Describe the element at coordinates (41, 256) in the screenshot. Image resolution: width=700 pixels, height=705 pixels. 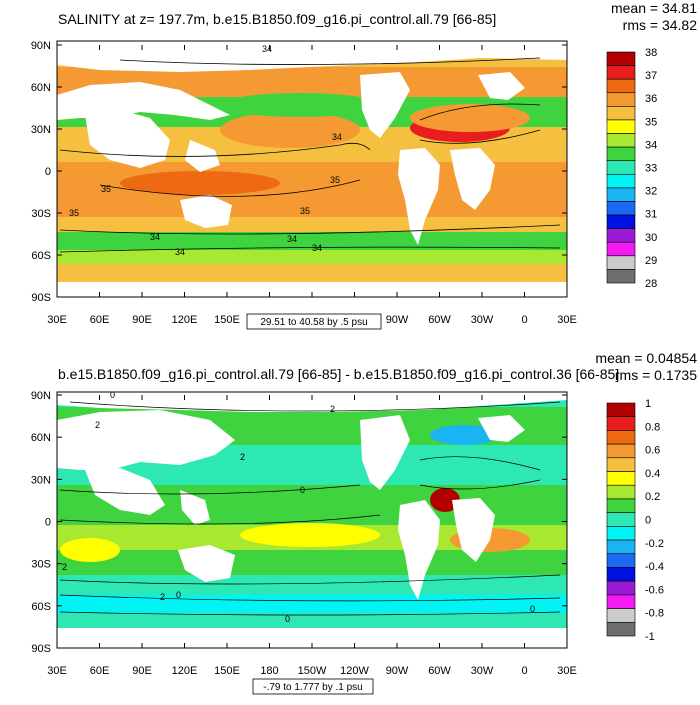
I see `lat-tick-label: 60S` at that location.